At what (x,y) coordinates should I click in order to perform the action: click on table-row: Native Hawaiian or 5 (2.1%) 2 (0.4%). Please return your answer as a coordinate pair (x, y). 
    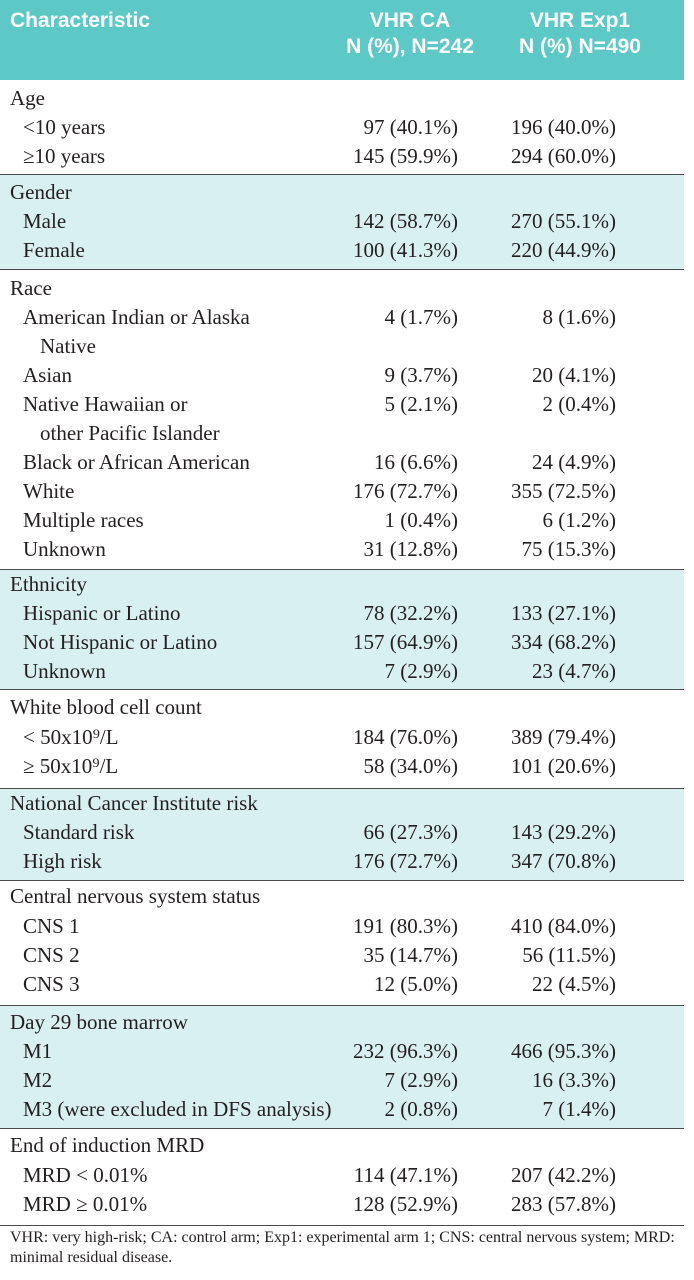
    Looking at the image, I should click on (342, 404).